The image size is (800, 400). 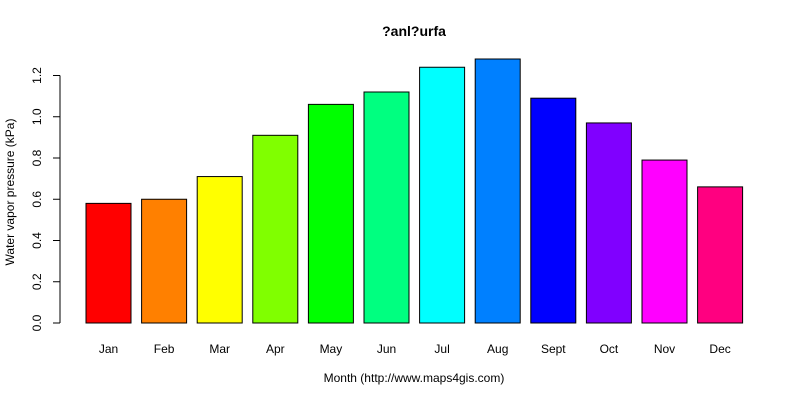 What do you see at coordinates (719, 349) in the screenshot?
I see `x-tick-label: Dec` at bounding box center [719, 349].